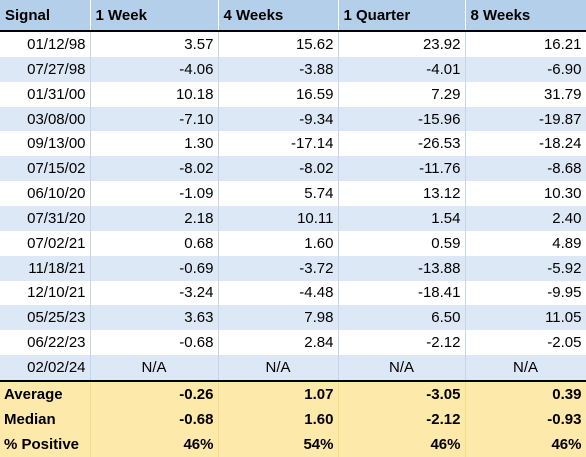 The height and width of the screenshot is (457, 586). I want to click on return-cell: -4.01, so click(402, 69).